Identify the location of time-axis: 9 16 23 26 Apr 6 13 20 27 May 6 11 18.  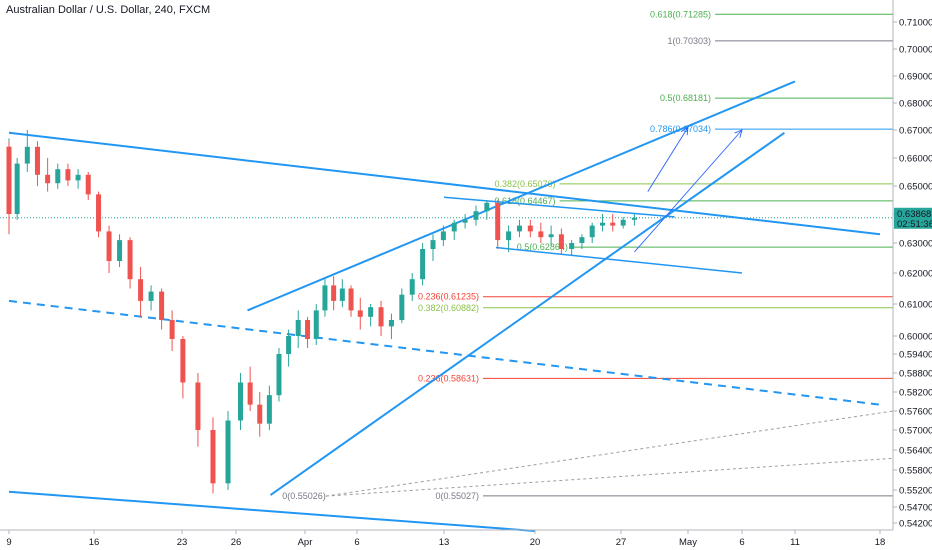
(446, 538).